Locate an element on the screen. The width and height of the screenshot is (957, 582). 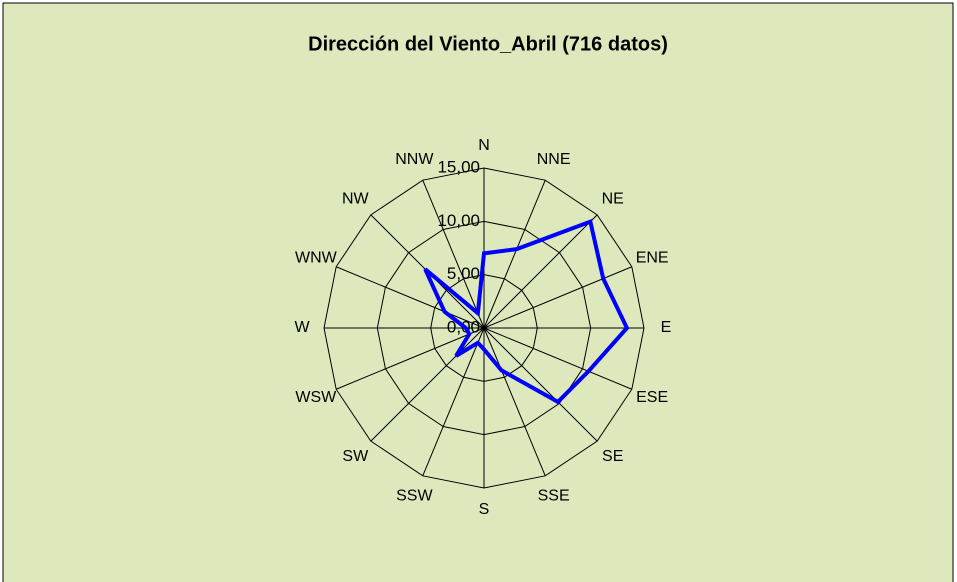
category-label: WSW is located at coordinates (316, 397).